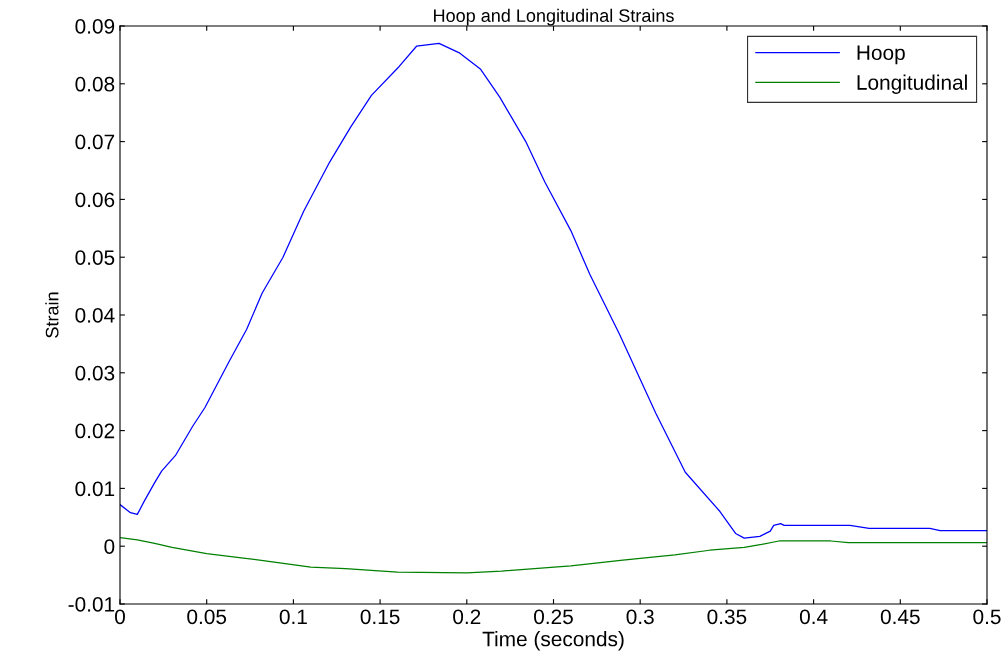 The height and width of the screenshot is (662, 1008). I want to click on x-axis-title: Time (seconds), so click(553, 641).